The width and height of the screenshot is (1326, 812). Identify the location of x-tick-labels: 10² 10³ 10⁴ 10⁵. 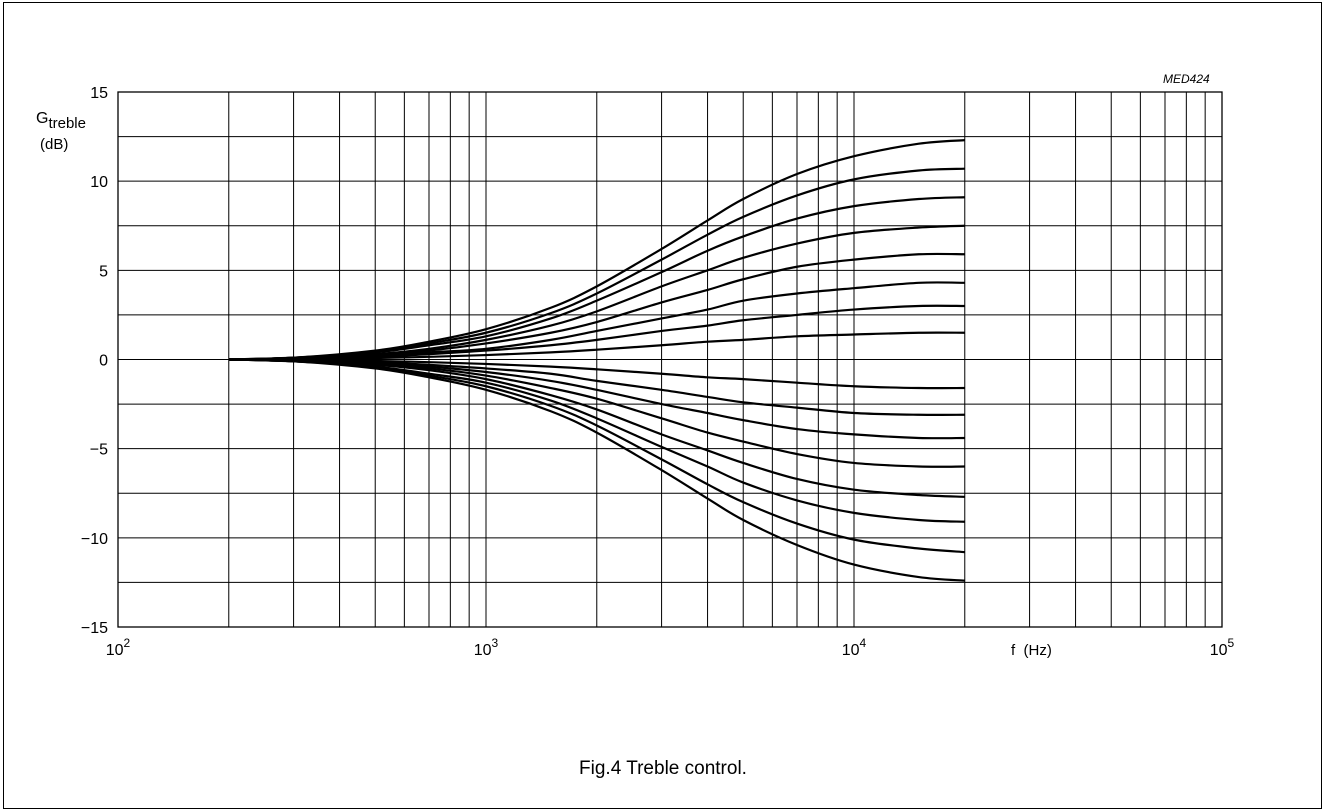
(670, 647).